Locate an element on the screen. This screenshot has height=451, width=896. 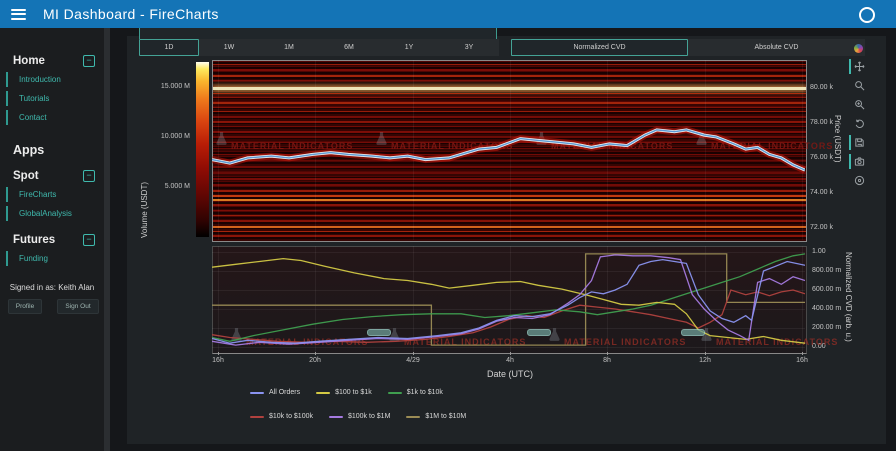
sidebar-heading-apps: Apps is located at coordinates (29, 150).